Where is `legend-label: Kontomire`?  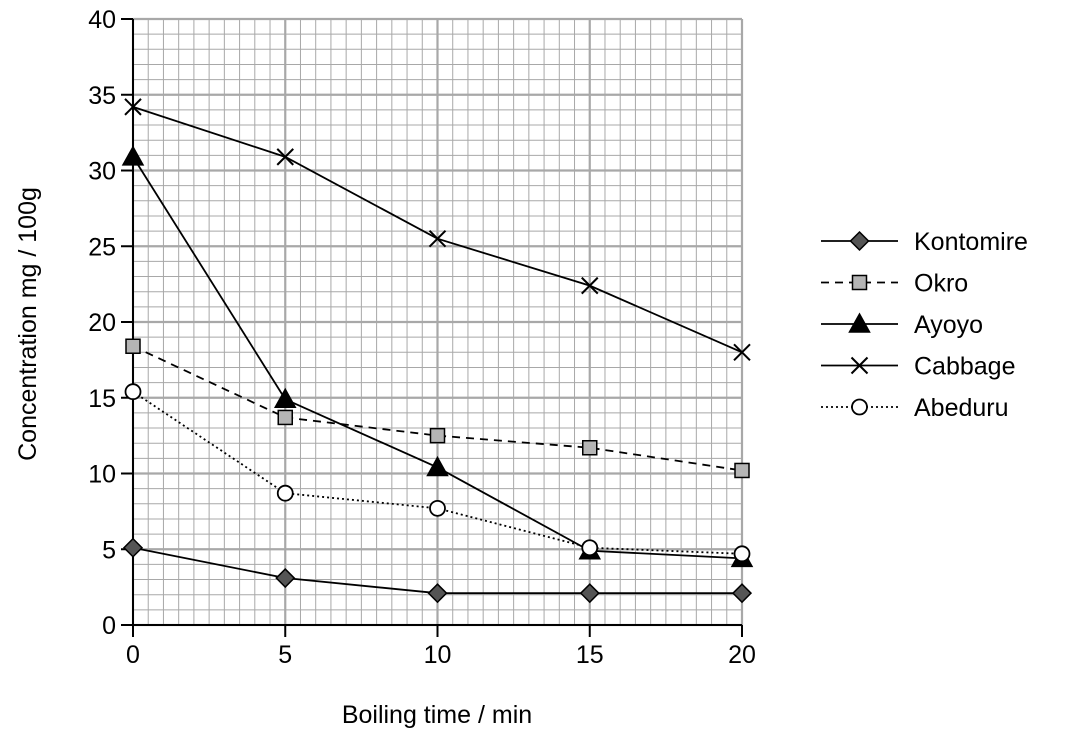 legend-label: Kontomire is located at coordinates (971, 242).